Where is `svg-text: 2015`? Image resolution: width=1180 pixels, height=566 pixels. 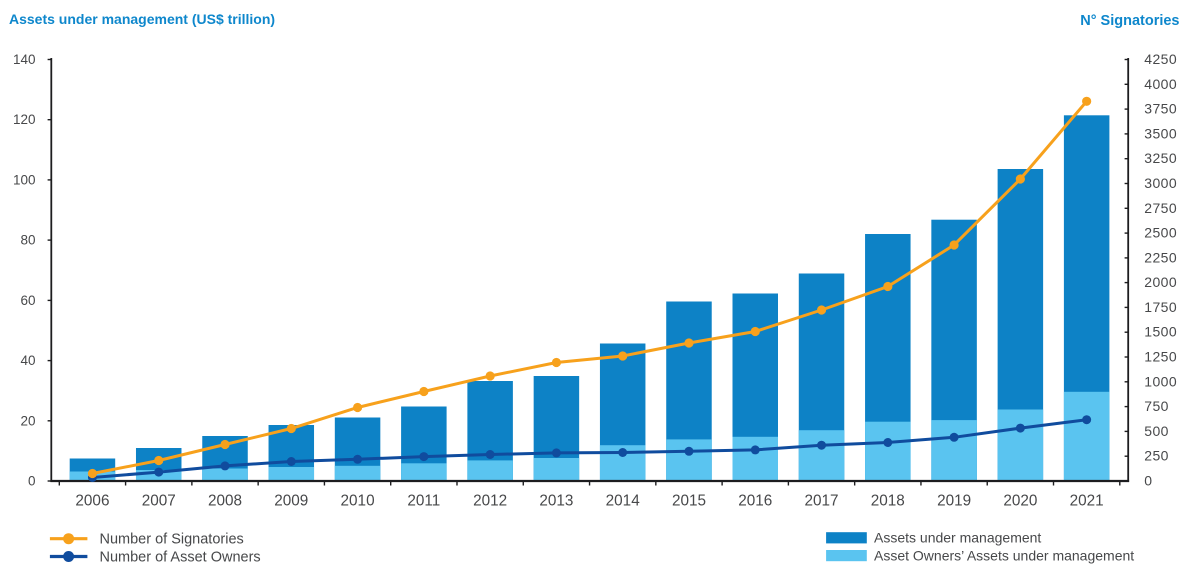
svg-text: 2015 is located at coordinates (689, 501).